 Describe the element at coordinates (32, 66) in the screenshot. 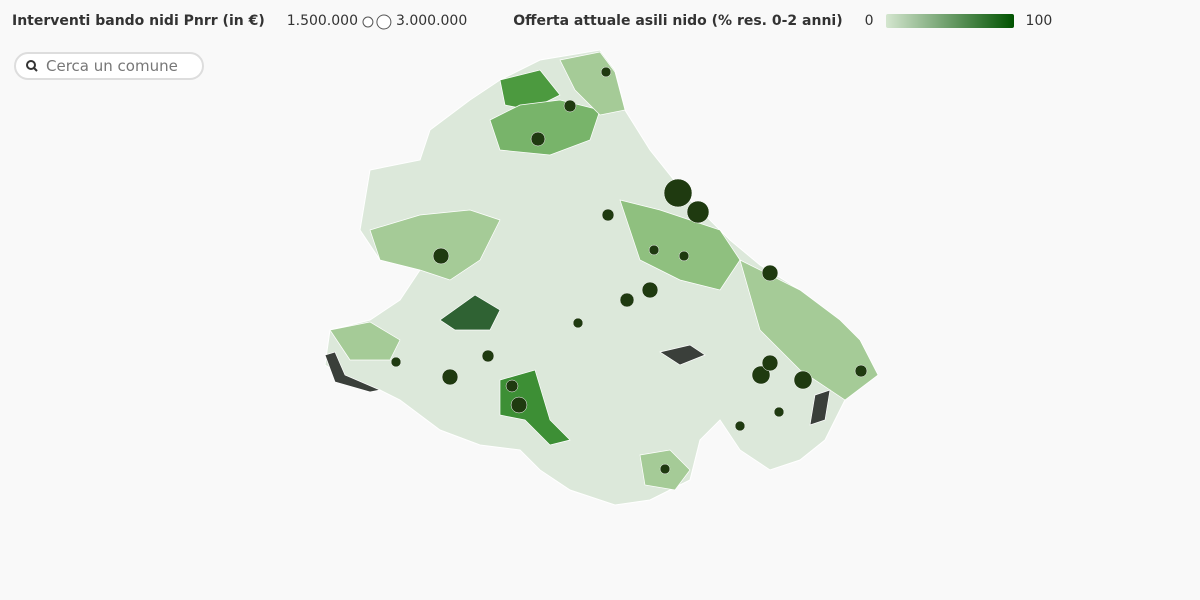

I see `search-icon` at that location.